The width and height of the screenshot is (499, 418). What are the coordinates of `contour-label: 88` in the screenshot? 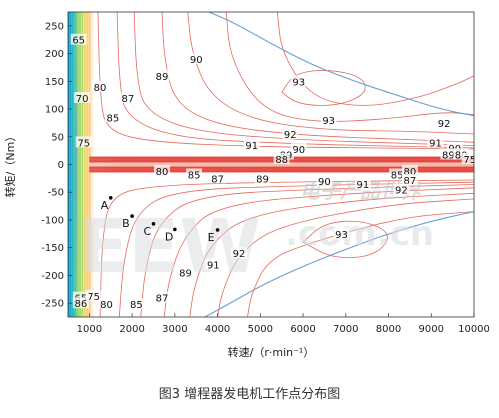 It's located at (281, 160).